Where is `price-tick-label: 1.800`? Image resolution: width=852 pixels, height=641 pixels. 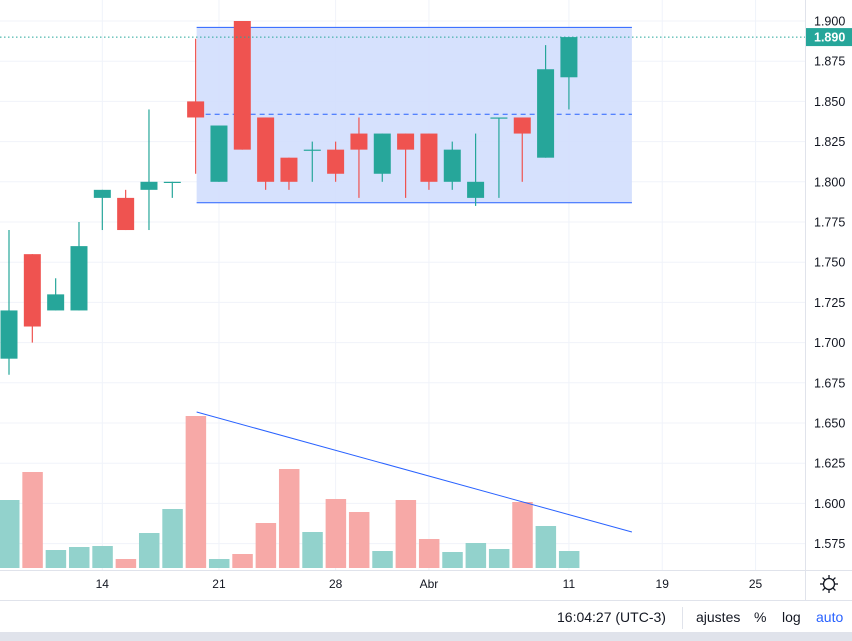 price-tick-label: 1.800 is located at coordinates (829, 182).